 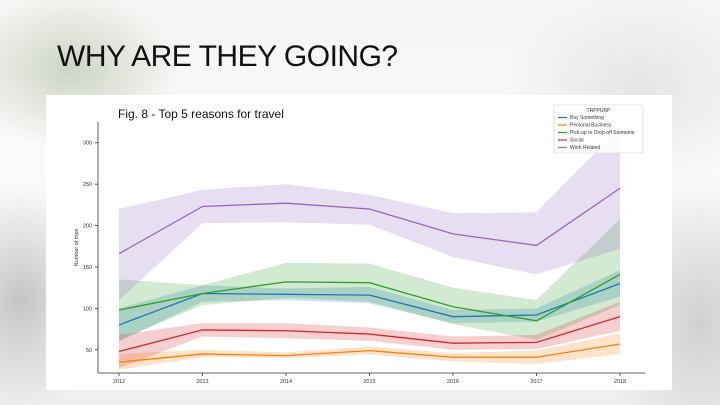 What do you see at coordinates (620, 382) in the screenshot?
I see `x-tick-label: 2018` at bounding box center [620, 382].